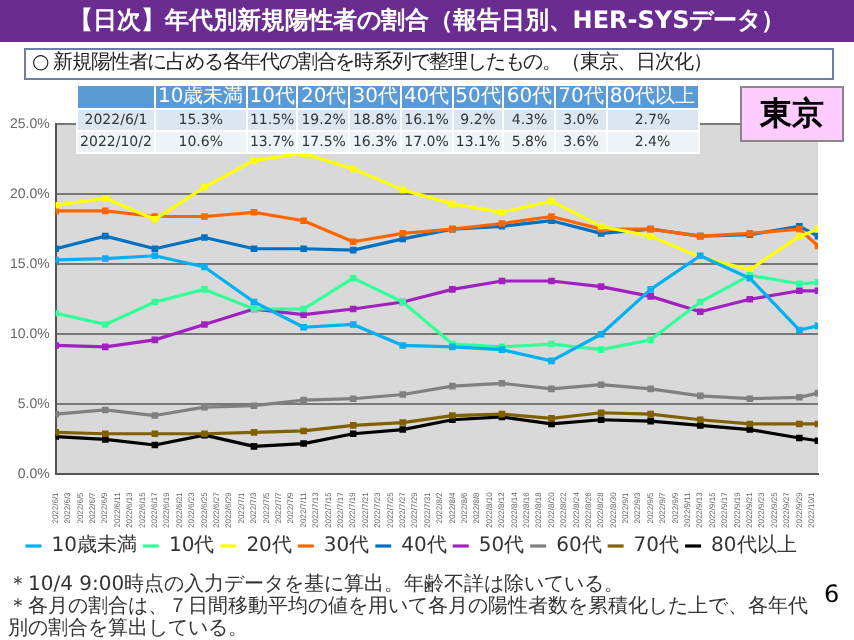 This screenshot has width=854, height=640. I want to click on legend-label: 10歳未満, so click(94, 545).